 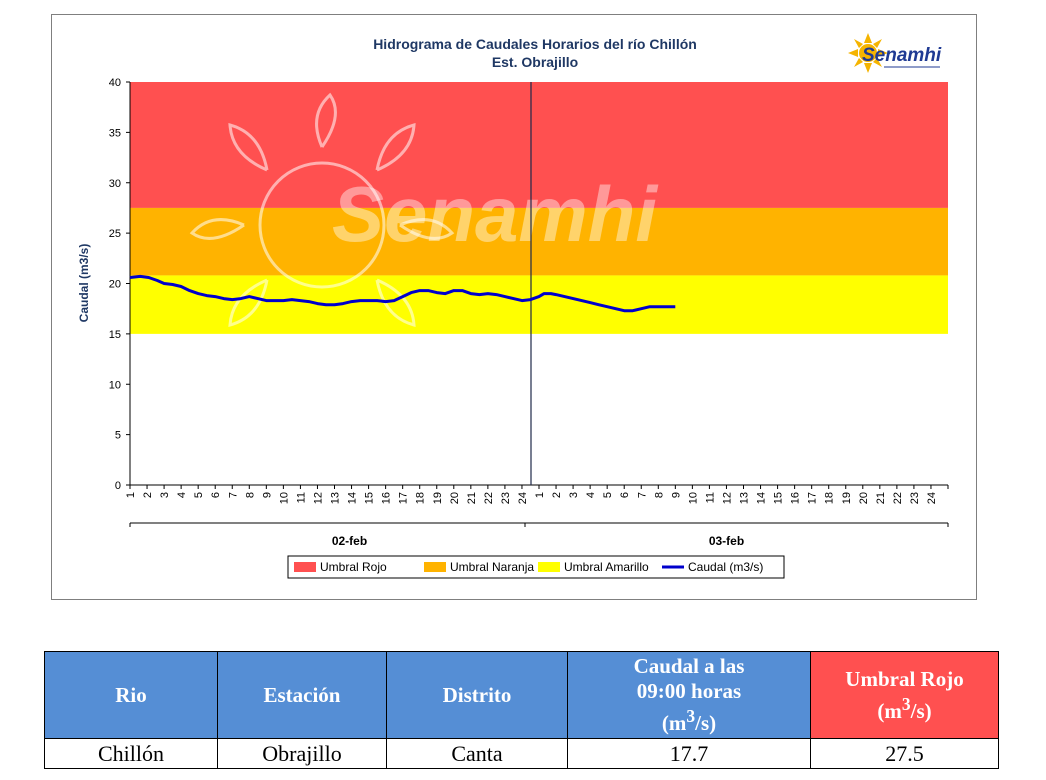 I want to click on series-layer, so click(x=402, y=293).